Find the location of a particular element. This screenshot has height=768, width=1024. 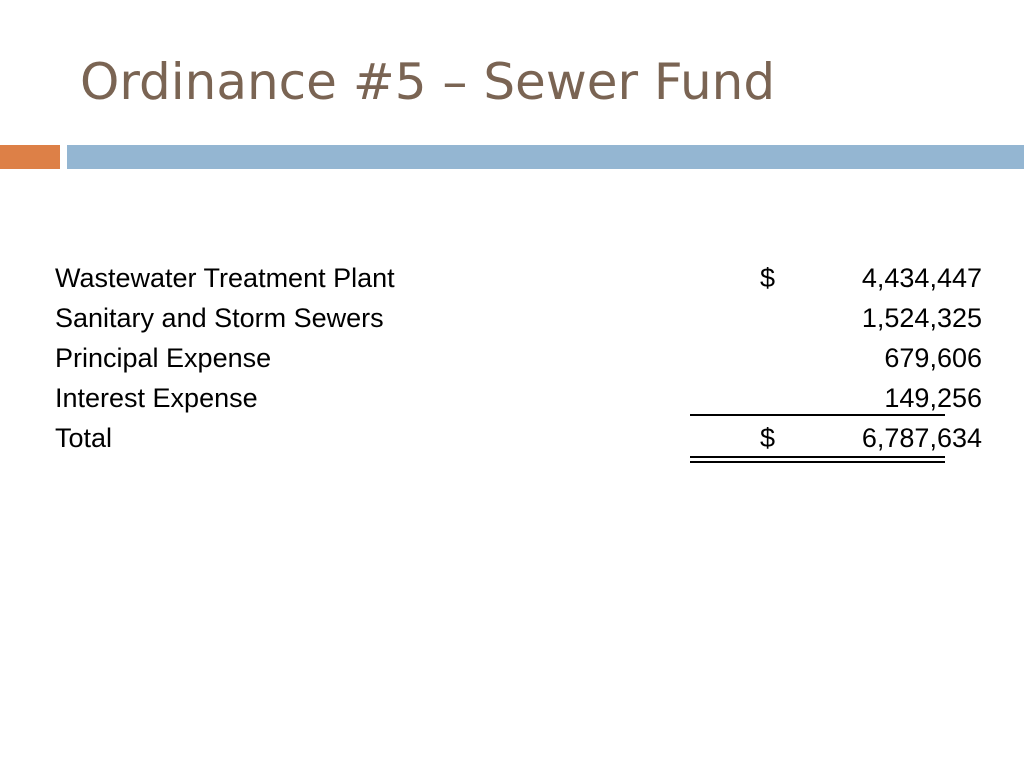

row-amount: 1,524,325 is located at coordinates (921, 318).